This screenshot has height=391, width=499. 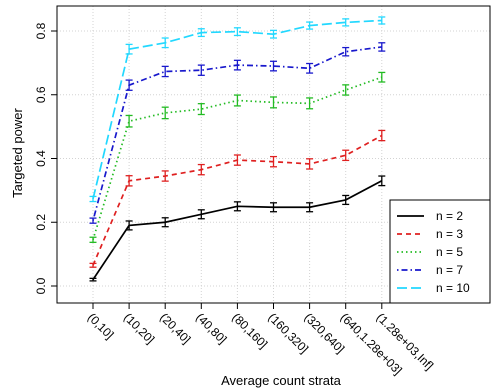 I want to click on legend-item: n = 7, so click(x=430, y=270).